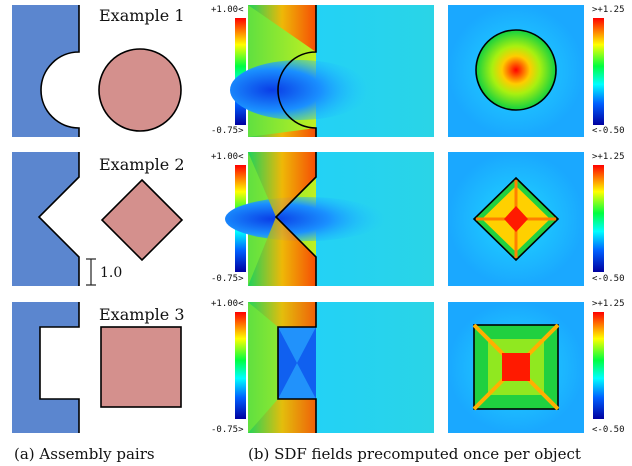 The width and height of the screenshot is (632, 466). What do you see at coordinates (608, 70) in the screenshot?
I see `colorbar-right-1: >+1.25 <-0.50` at bounding box center [608, 70].